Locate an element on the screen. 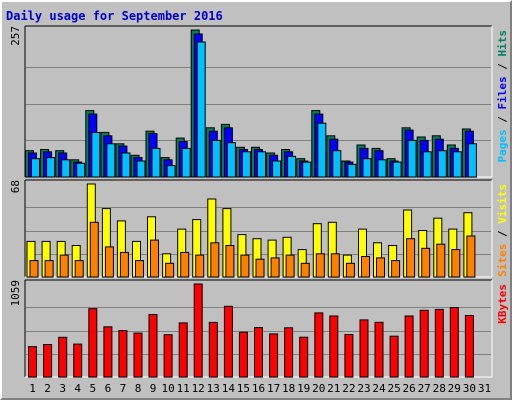  x-tick-label-day-27: 27 is located at coordinates (424, 388).